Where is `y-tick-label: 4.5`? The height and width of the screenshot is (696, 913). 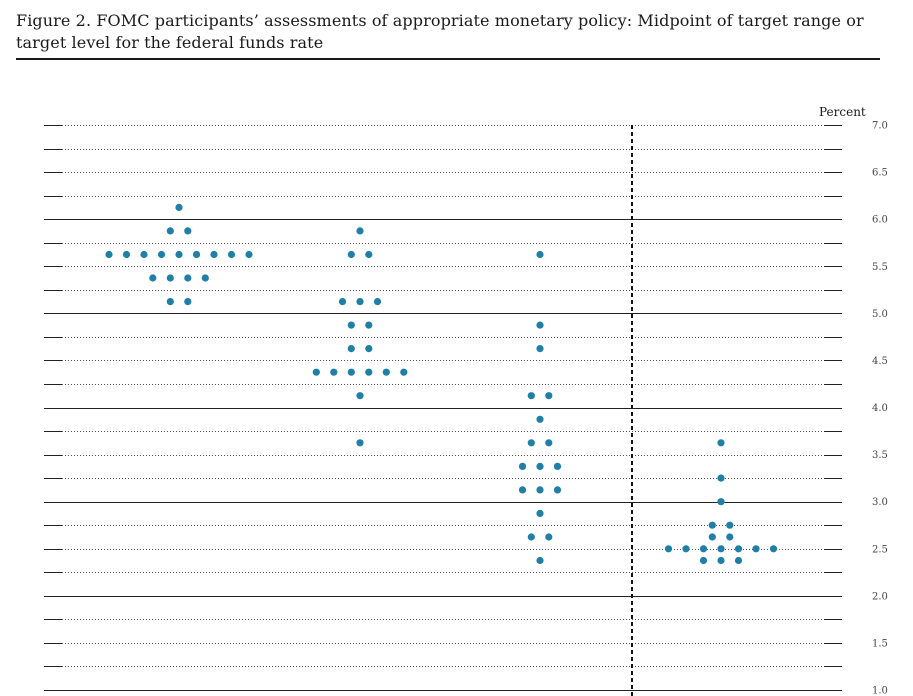 y-tick-label: 4.5 is located at coordinates (880, 361).